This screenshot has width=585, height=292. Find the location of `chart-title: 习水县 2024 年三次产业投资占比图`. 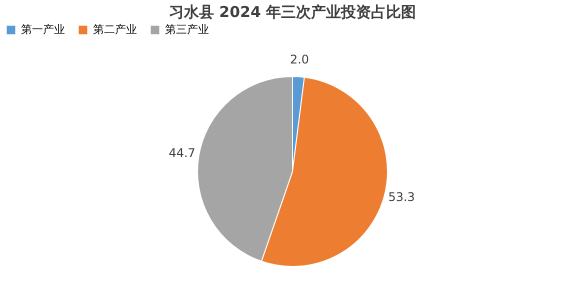

chart-title: 习水县 2024 年三次产业投资占比图 is located at coordinates (292, 12).